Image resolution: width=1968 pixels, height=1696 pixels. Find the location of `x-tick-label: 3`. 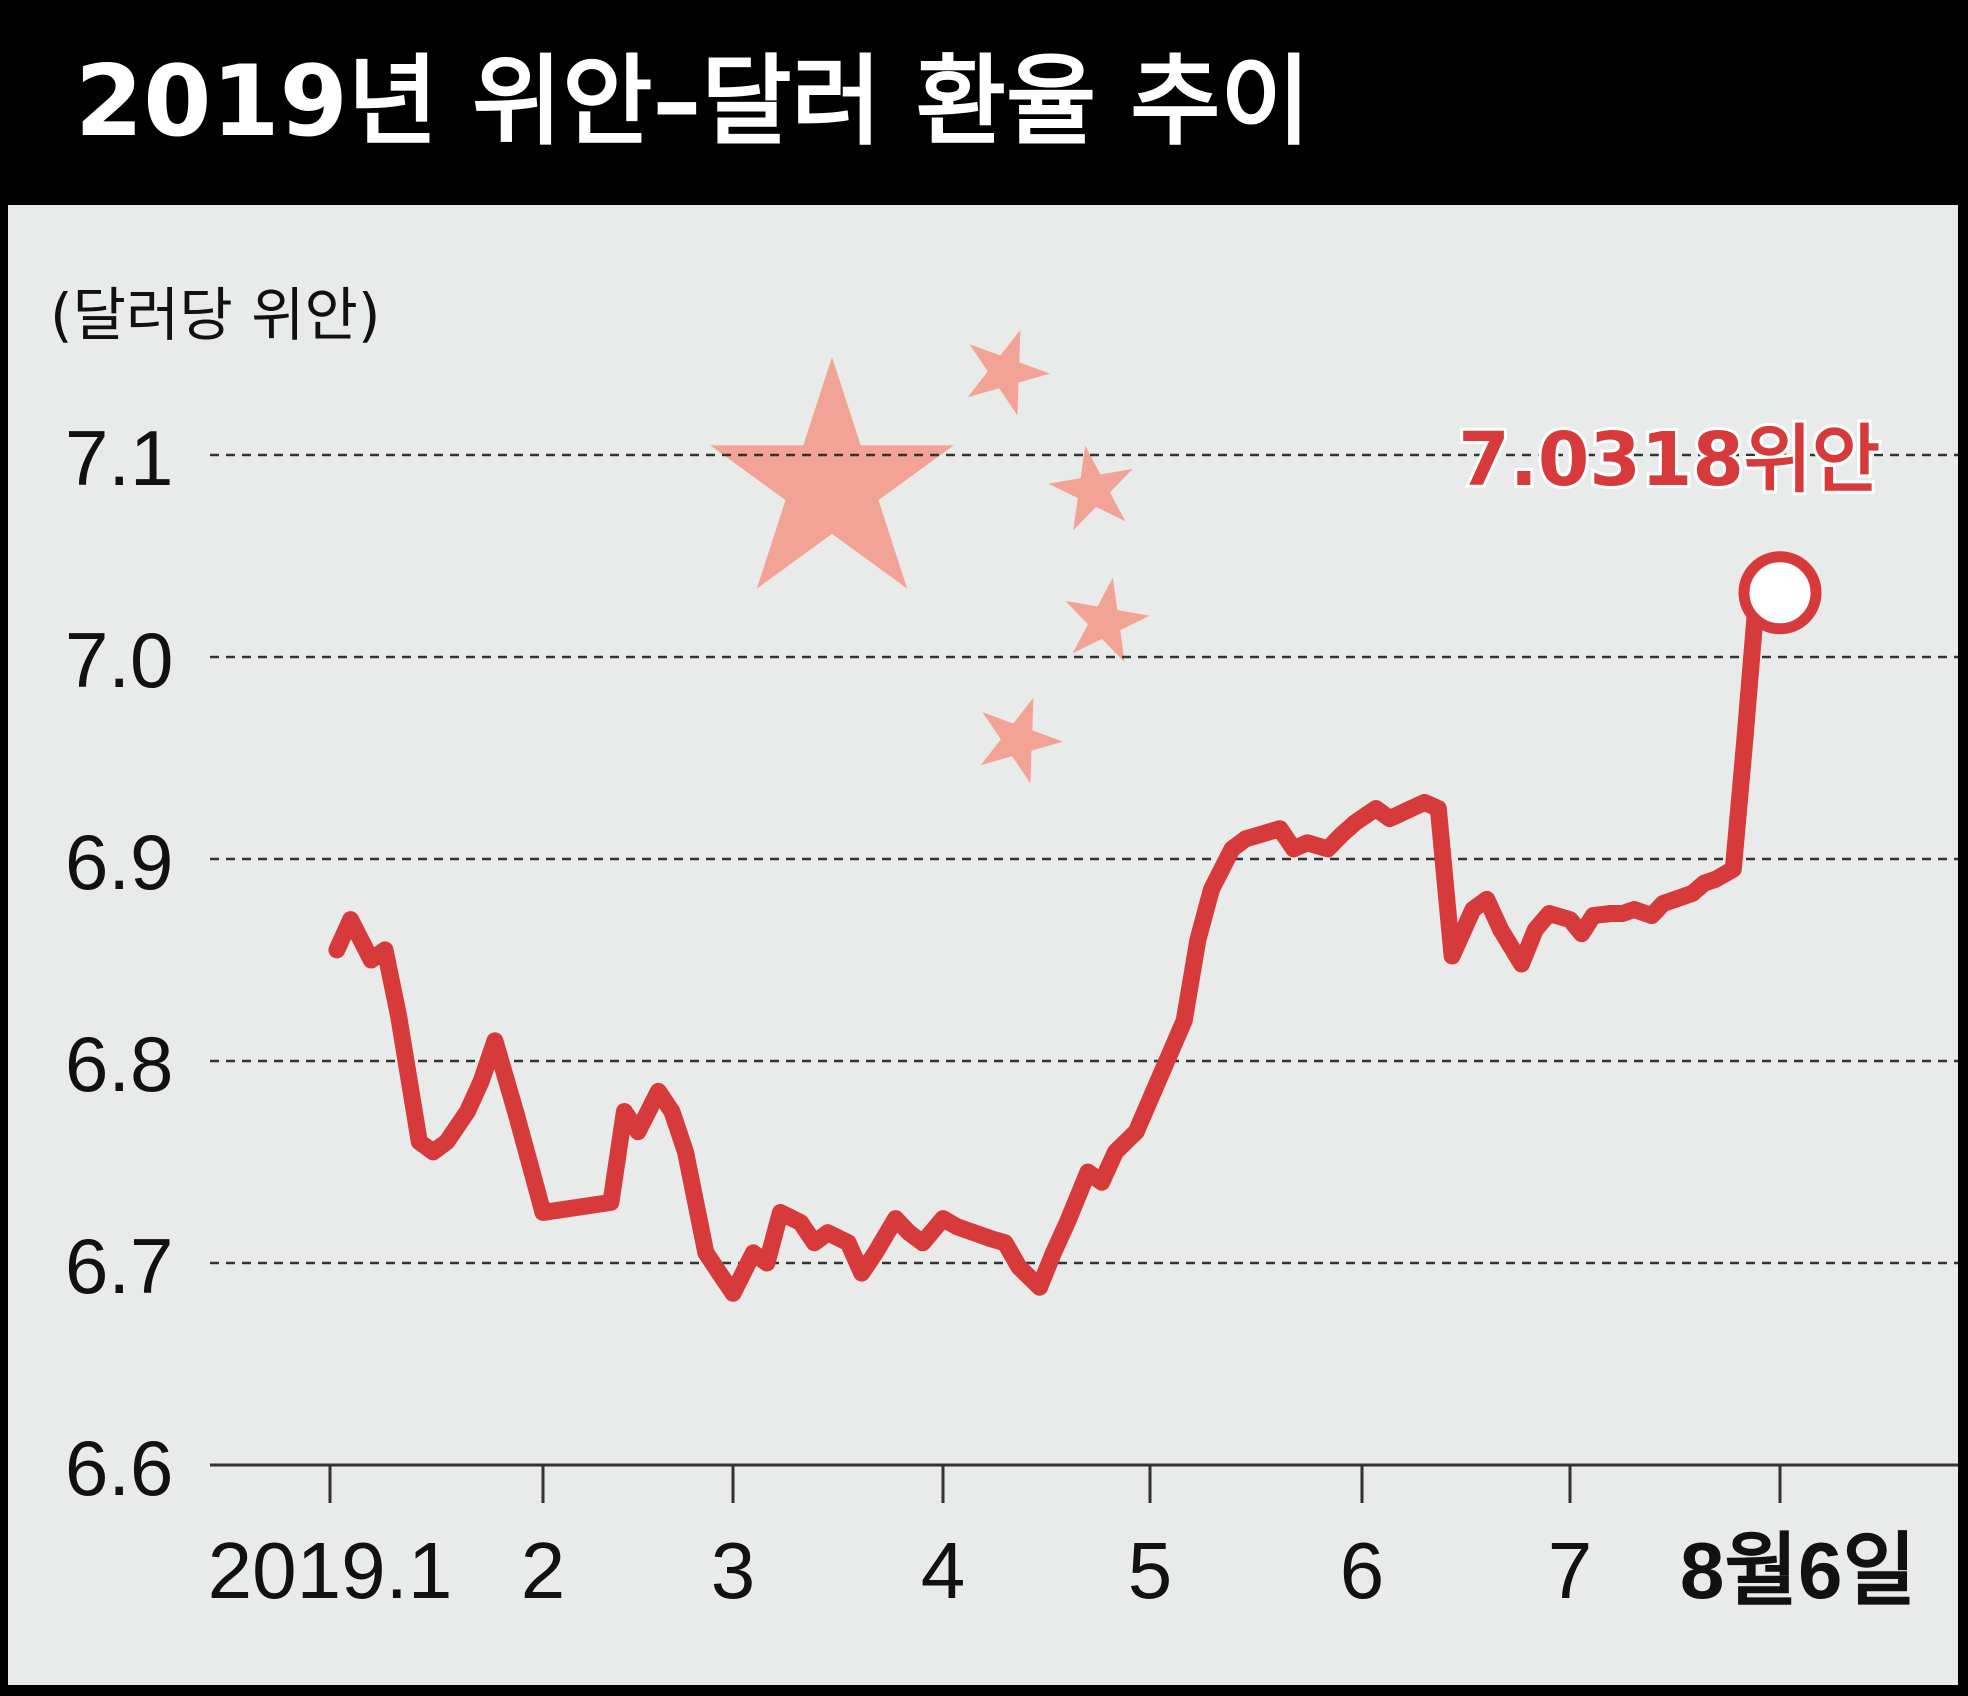

x-tick-label: 3 is located at coordinates (733, 1570).